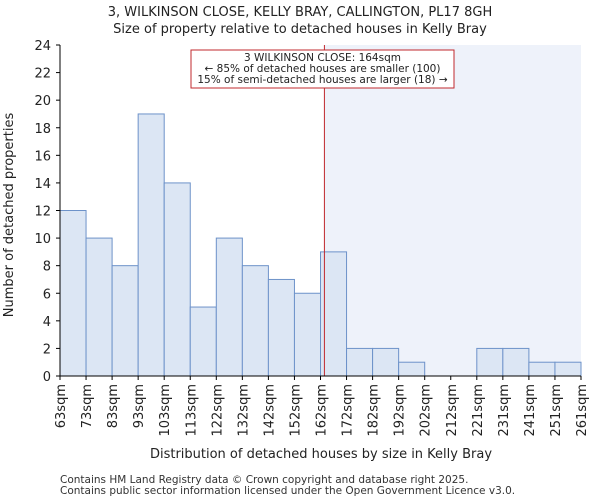 Image resolution: width=600 pixels, height=500 pixels. I want to click on y-axis-label: Number of detached properties, so click(9, 215).